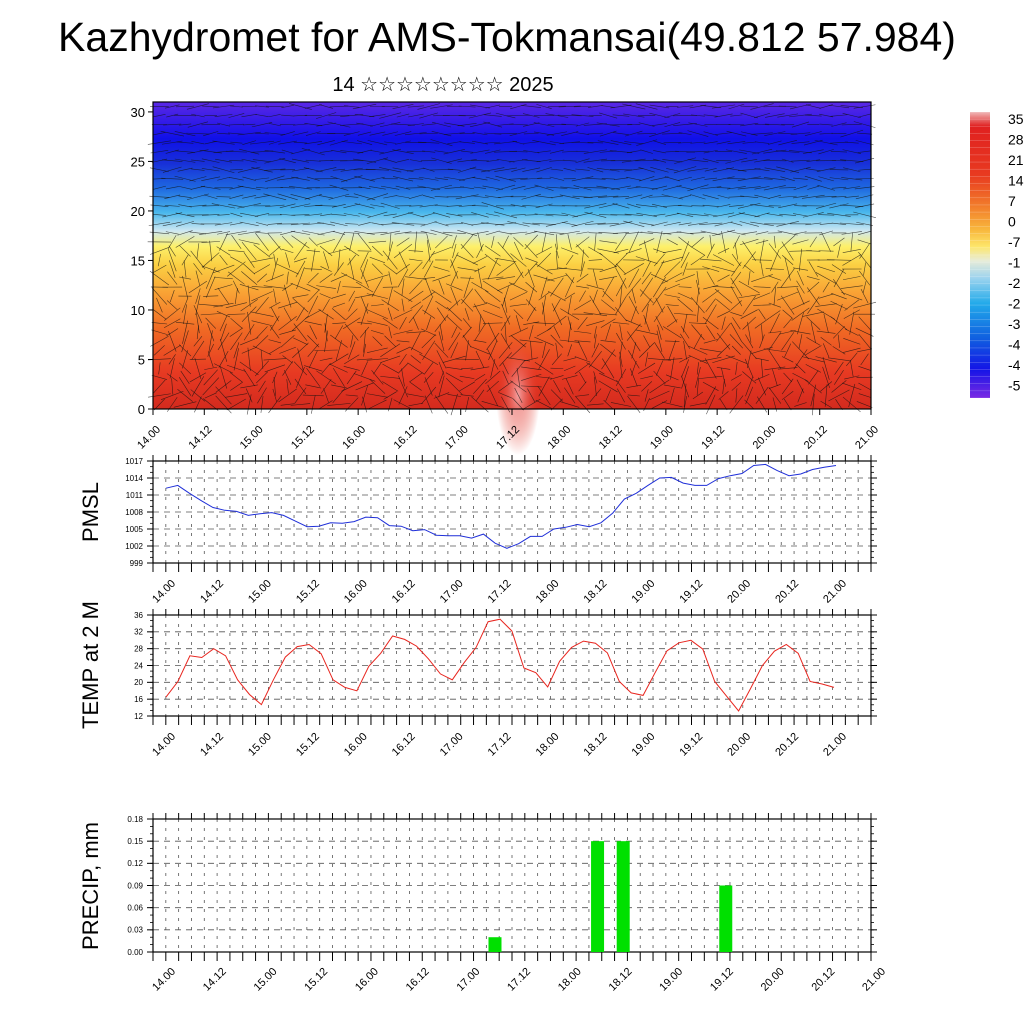  I want to click on pmsl-y-axis-label: PMSL, so click(90, 512).